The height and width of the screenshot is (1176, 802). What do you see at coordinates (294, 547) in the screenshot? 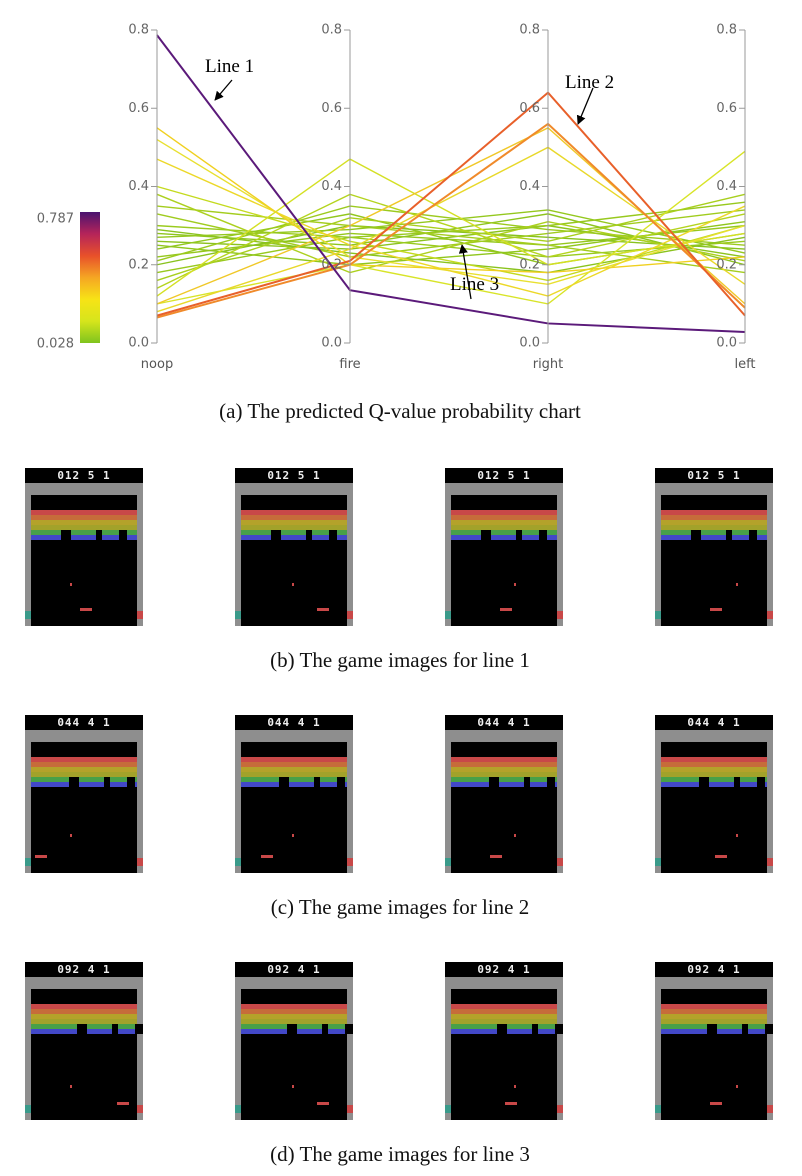
I see `game-image: 012 5 1` at bounding box center [294, 547].